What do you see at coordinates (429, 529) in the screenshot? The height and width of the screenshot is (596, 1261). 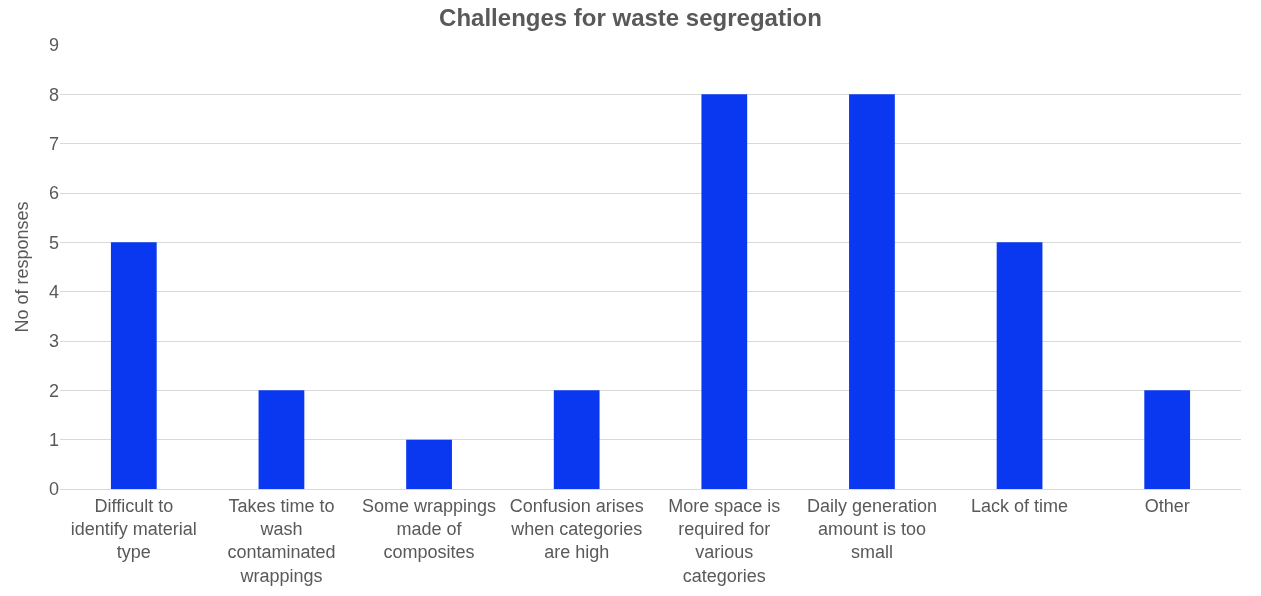 I see `x-tick-label: Some wrappings made of composites` at bounding box center [429, 529].